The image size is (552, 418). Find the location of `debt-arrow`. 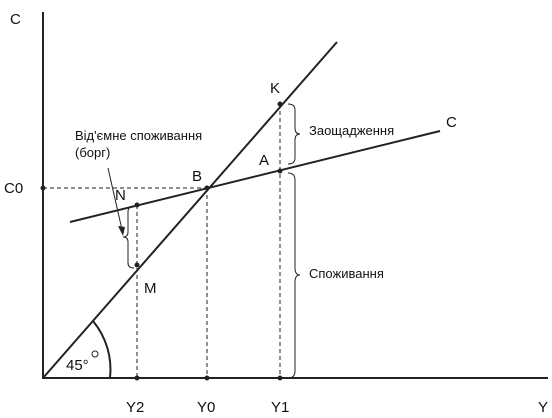

debt-arrow is located at coordinates (115, 201).